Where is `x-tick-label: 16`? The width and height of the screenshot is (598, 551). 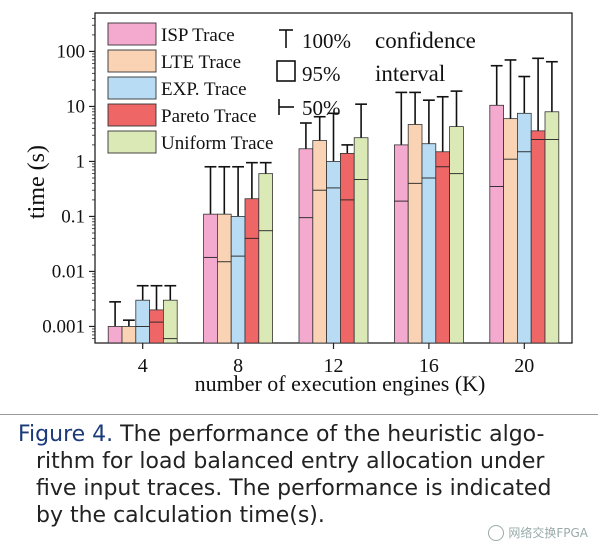
x-tick-label: 16 is located at coordinates (429, 366).